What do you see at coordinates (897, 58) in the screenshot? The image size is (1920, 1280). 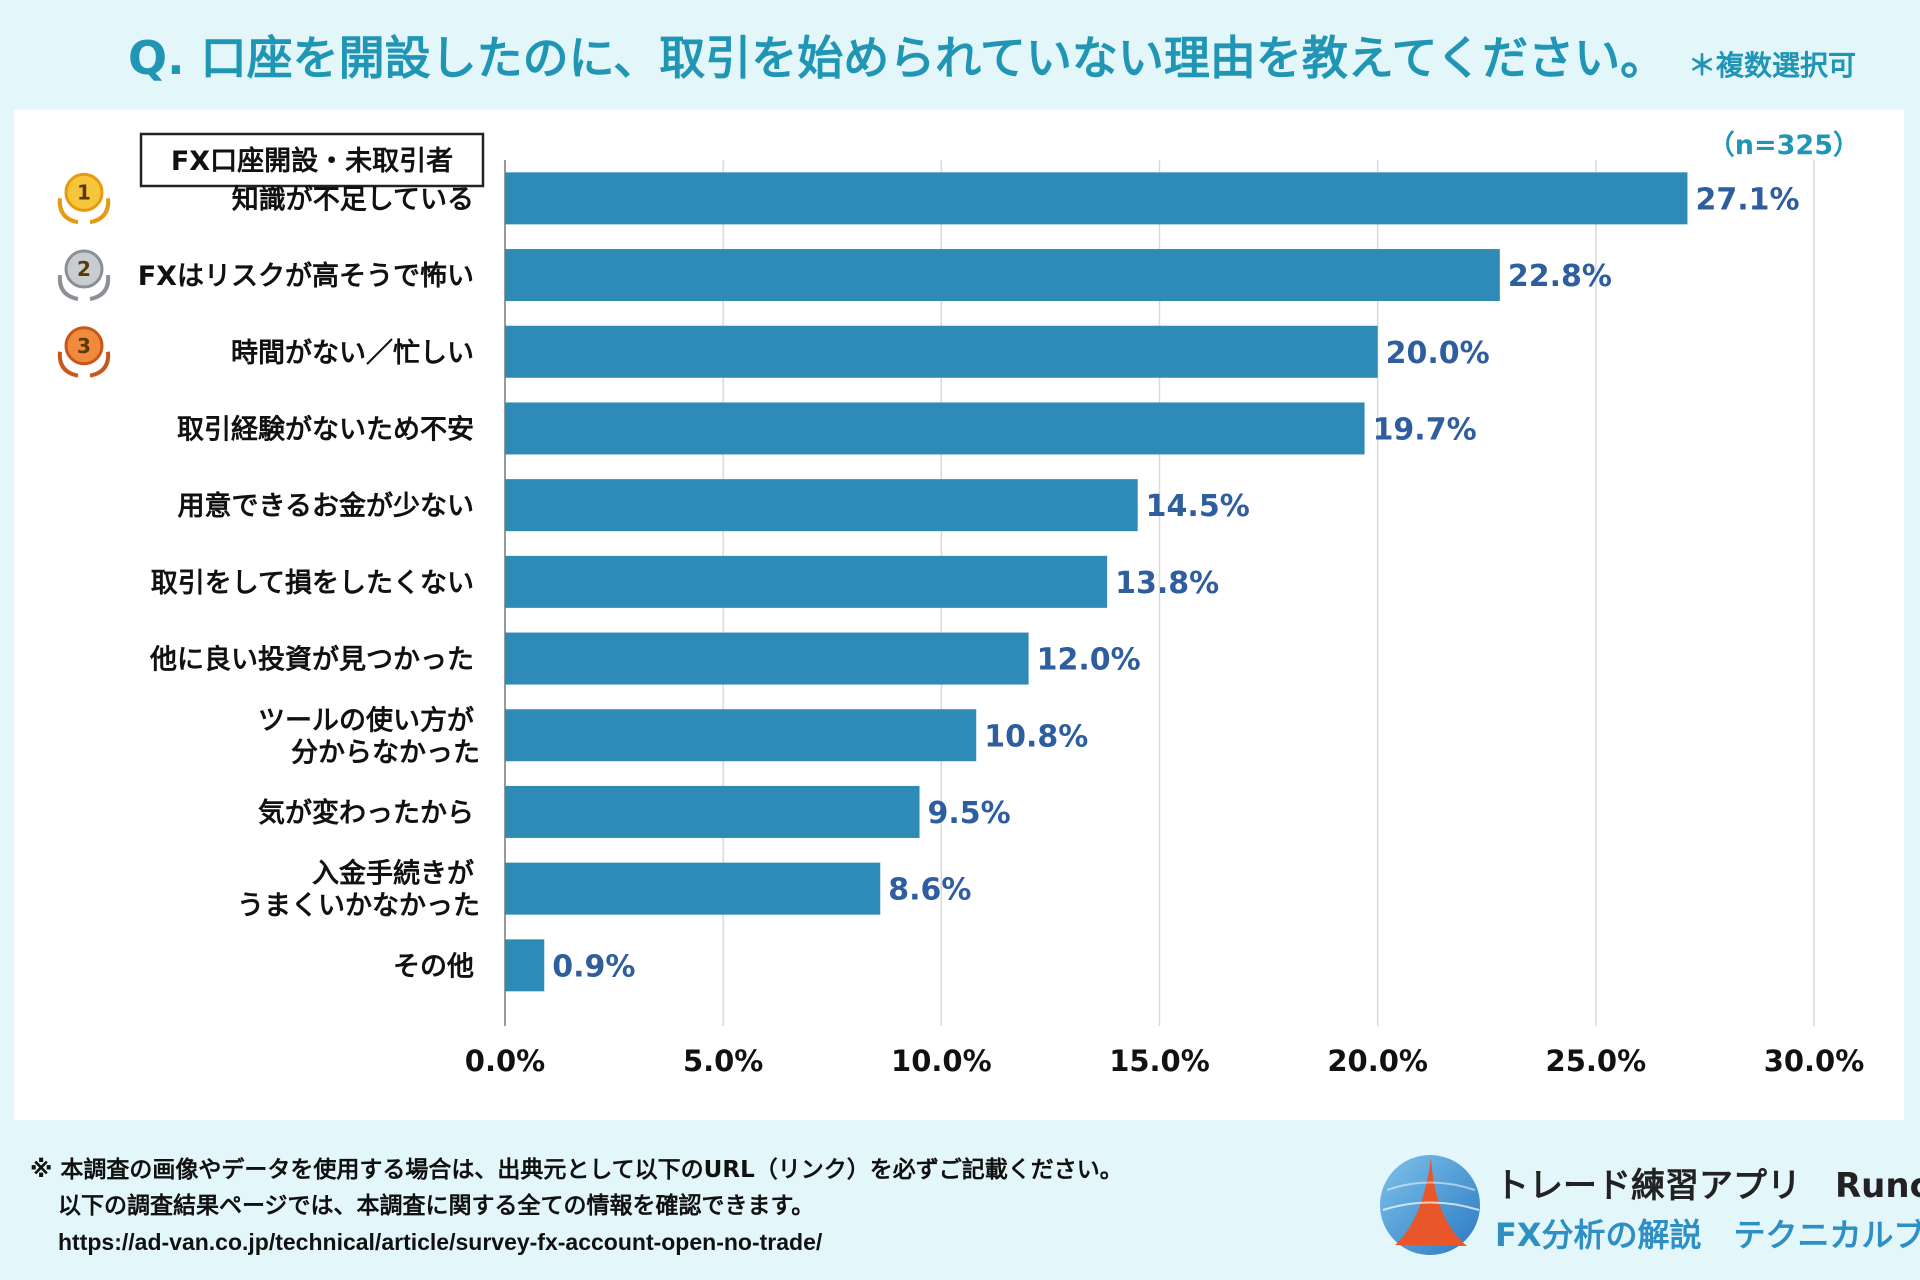 I see `question-title: Q. 口座を開設したのに、取引を始められていない理由を教えてください。` at bounding box center [897, 58].